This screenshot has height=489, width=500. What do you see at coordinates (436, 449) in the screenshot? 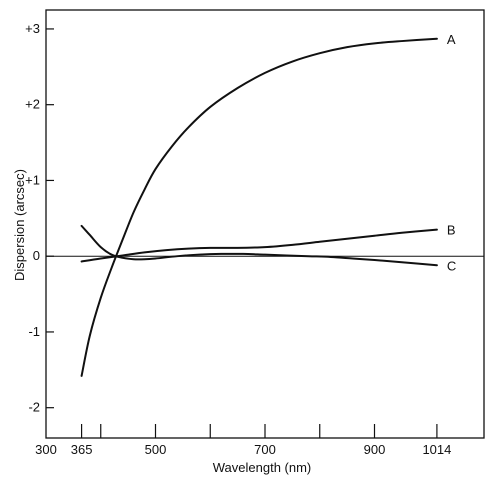
I see `x-tick-label: 1014` at bounding box center [436, 449].